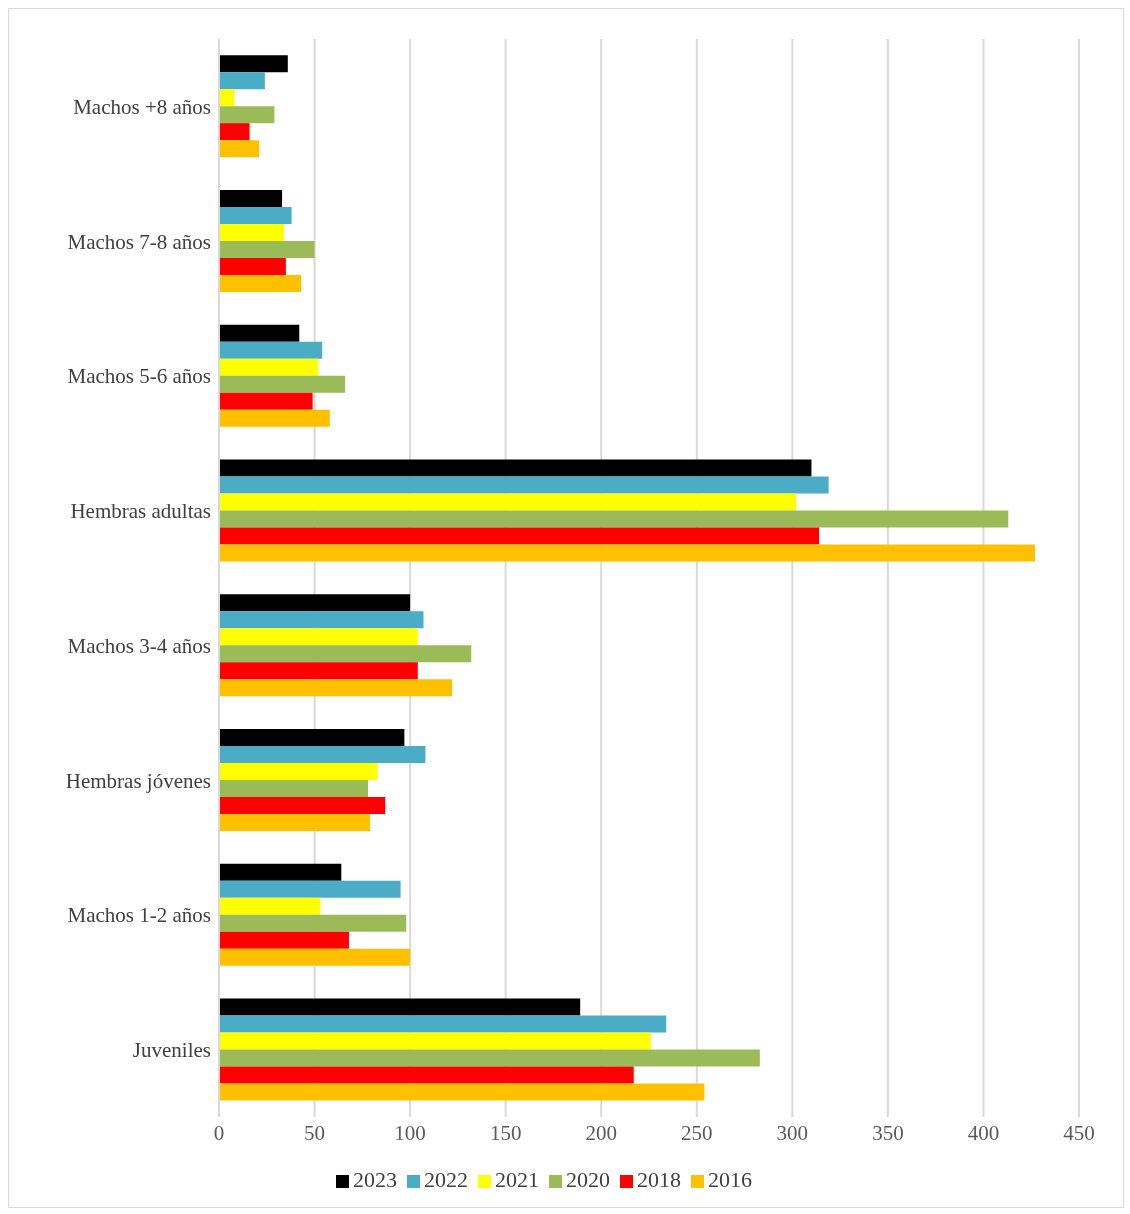 The width and height of the screenshot is (1130, 1214). What do you see at coordinates (375, 1179) in the screenshot?
I see `legend-label: 2023` at bounding box center [375, 1179].